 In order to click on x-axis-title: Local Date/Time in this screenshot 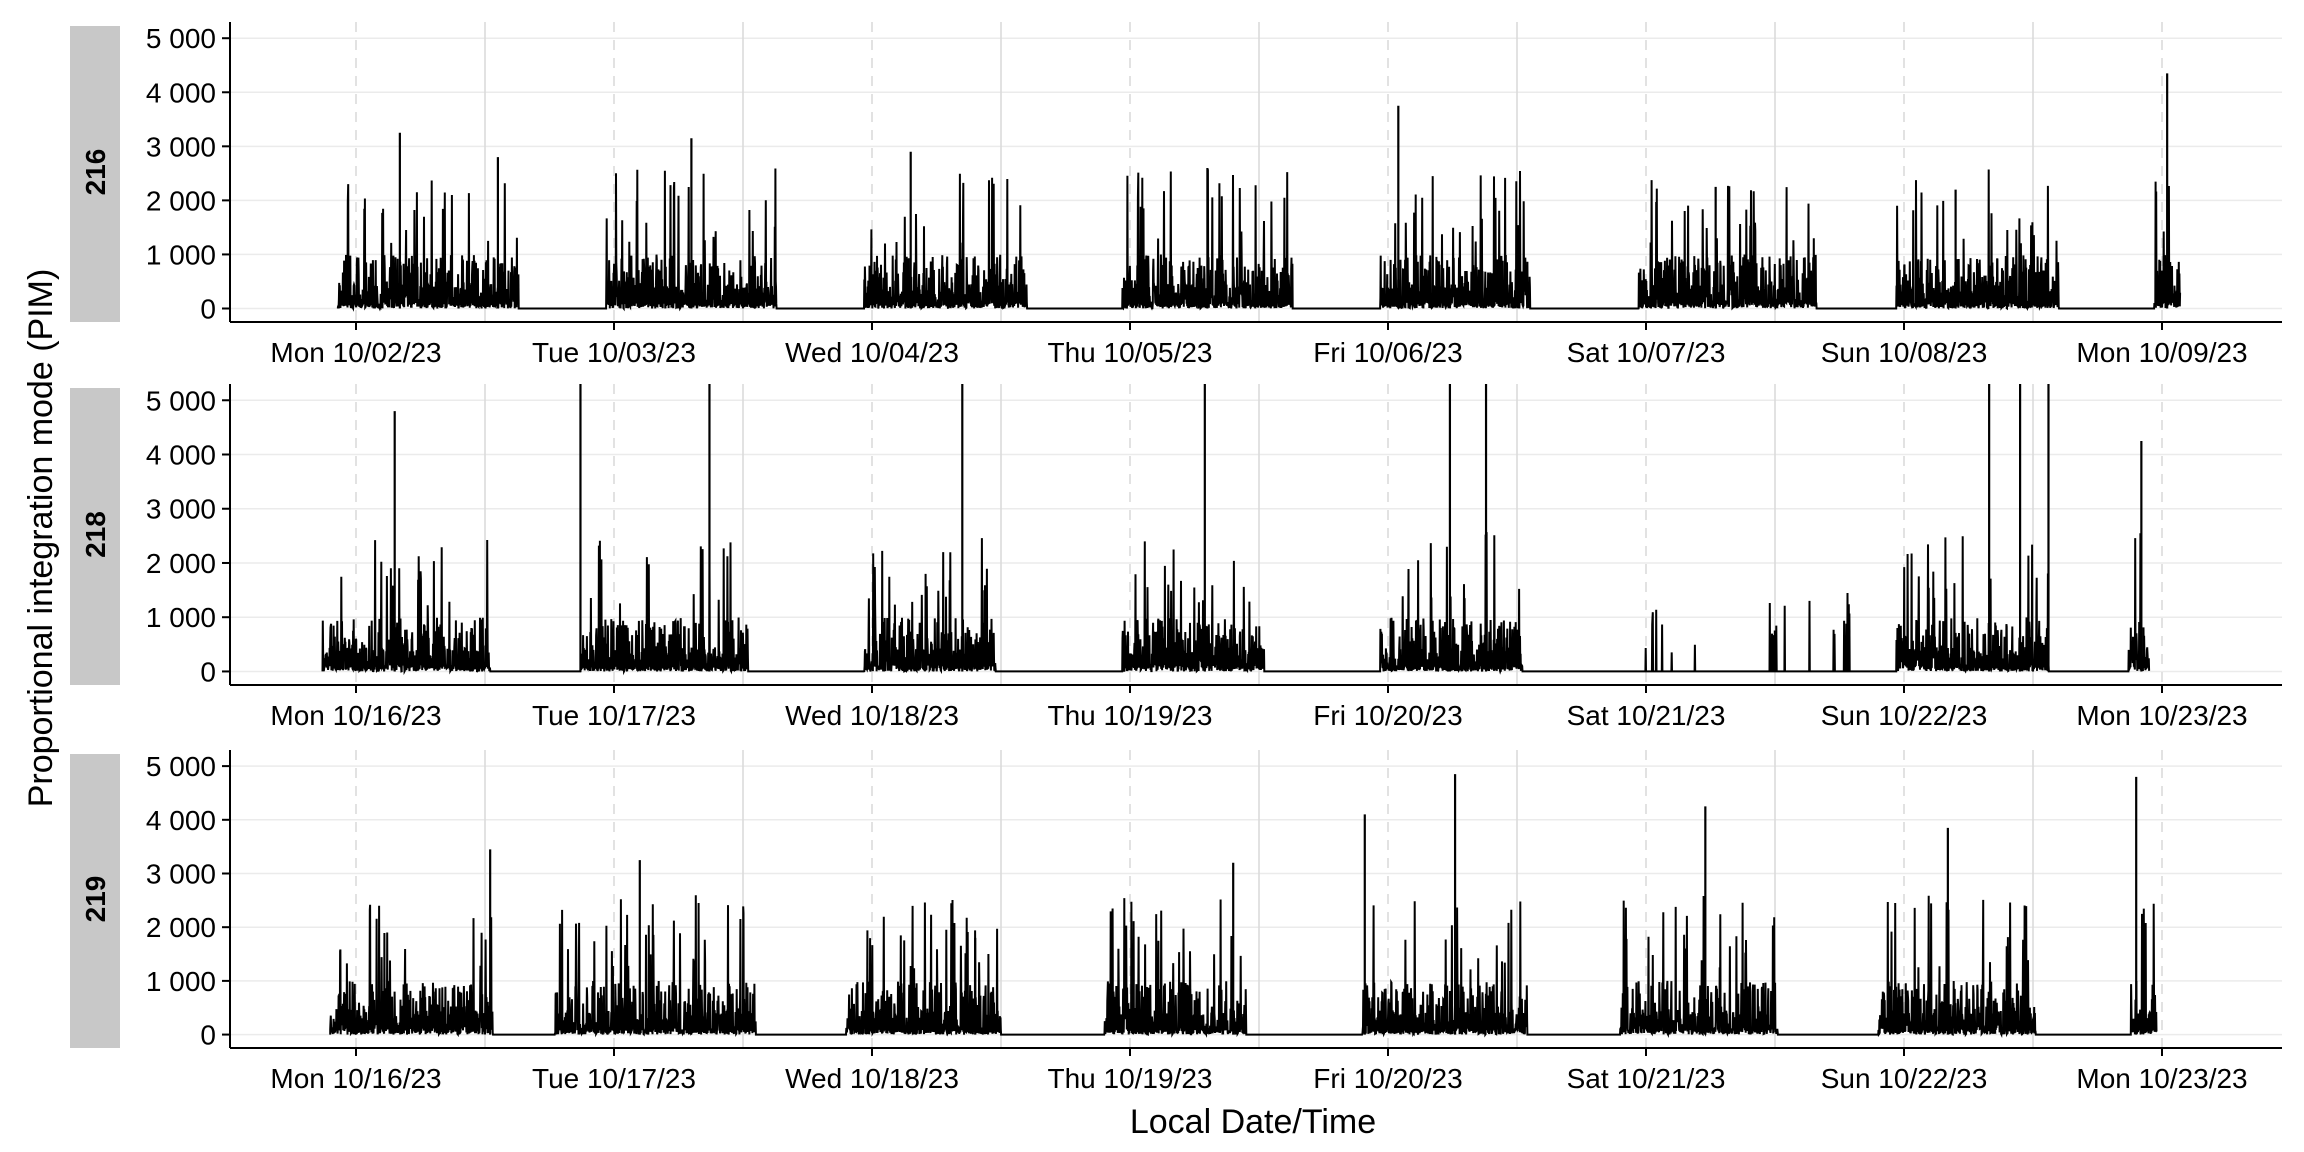, I will do `click(1253, 1122)`.